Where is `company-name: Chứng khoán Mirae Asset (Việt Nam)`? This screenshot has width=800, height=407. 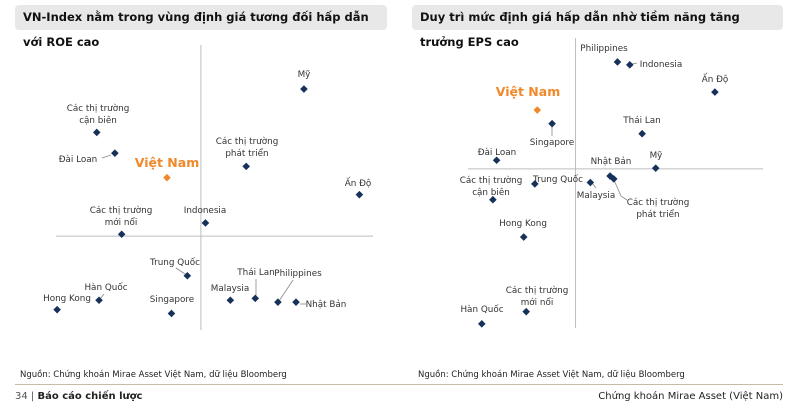 company-name: Chứng khoán Mirae Asset (Việt Nam) is located at coordinates (690, 396).